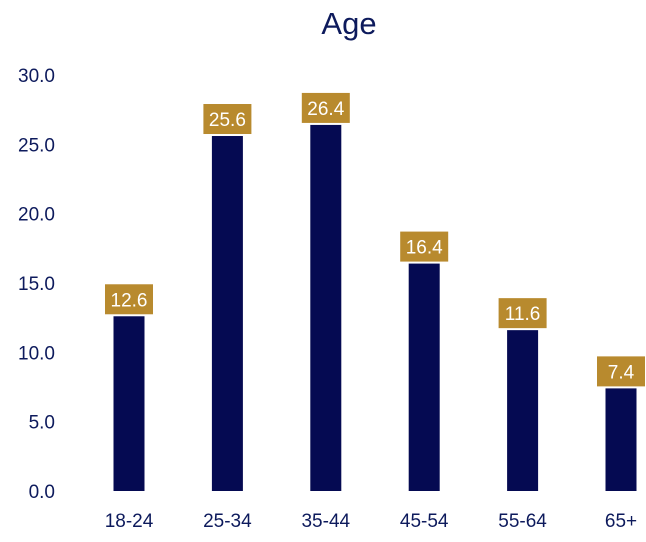 Image resolution: width=646 pixels, height=542 pixels. What do you see at coordinates (325, 521) in the screenshot?
I see `x-tick-label: 35-44` at bounding box center [325, 521].